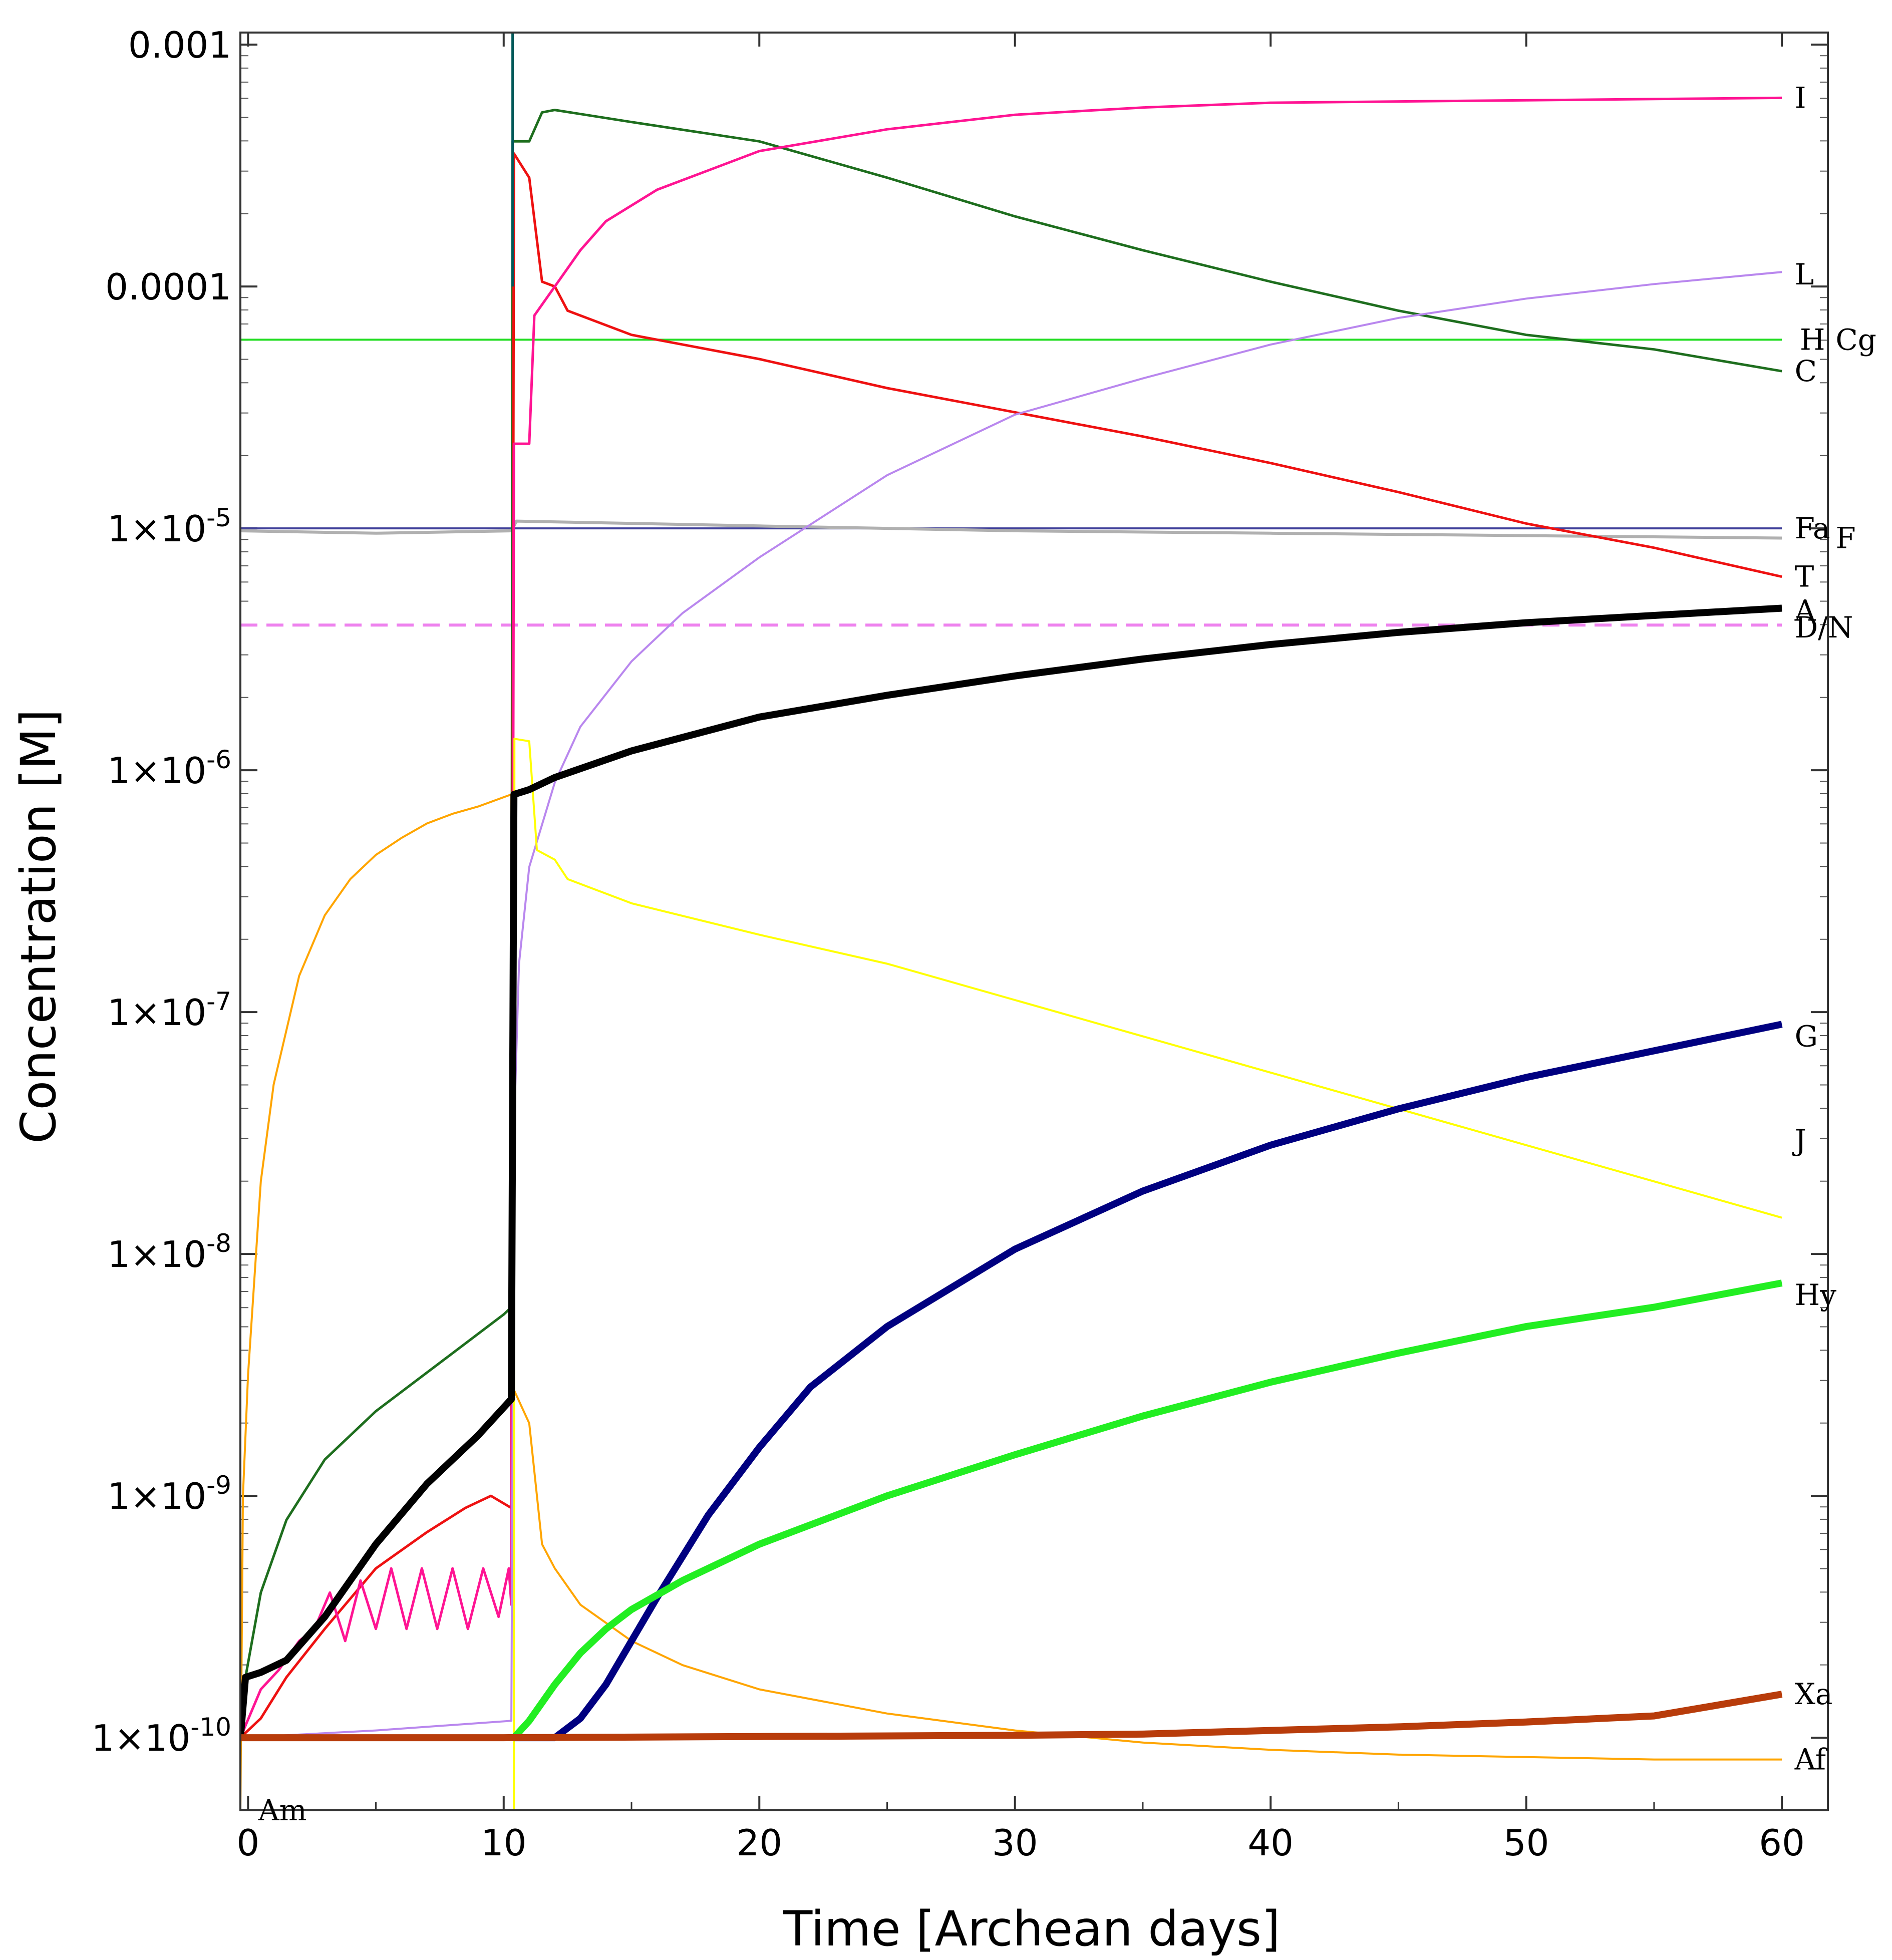  What do you see at coordinates (161, 1736) in the screenshot?
I see `y-tick-label: 1×10⁻¹⁰` at bounding box center [161, 1736].